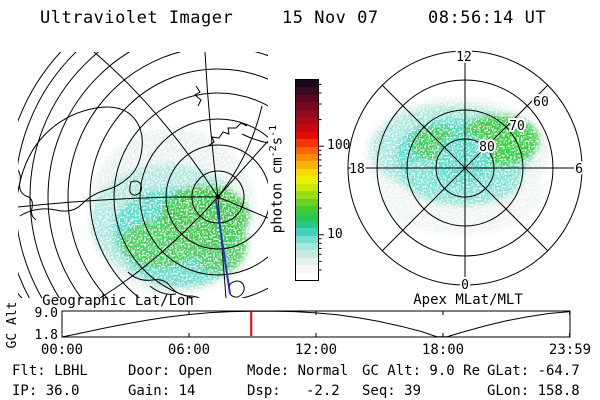 This screenshot has width=600, height=400. Describe the element at coordinates (321, 177) in the screenshot. I see `colorbar-ticks` at that location.